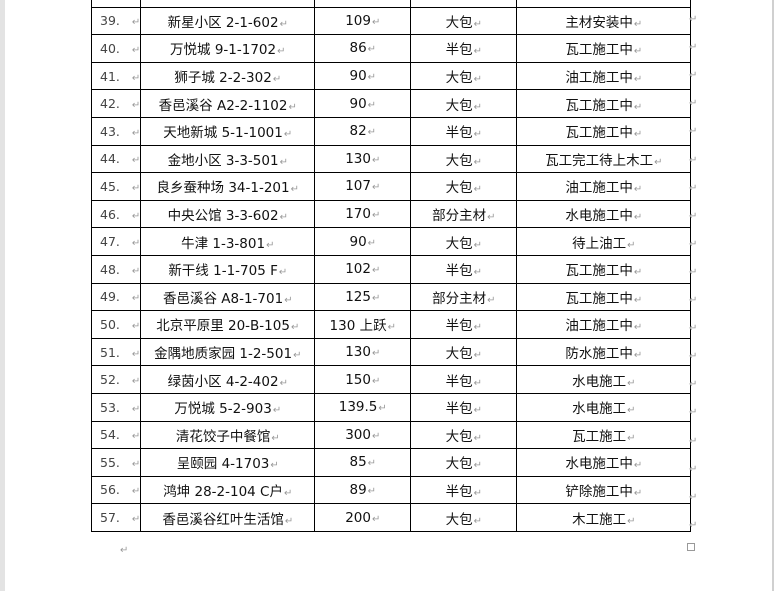 The width and height of the screenshot is (774, 591). What do you see at coordinates (228, 490) in the screenshot?
I see `cell-address: 鸿坤 28-2-104 C户↵` at bounding box center [228, 490].